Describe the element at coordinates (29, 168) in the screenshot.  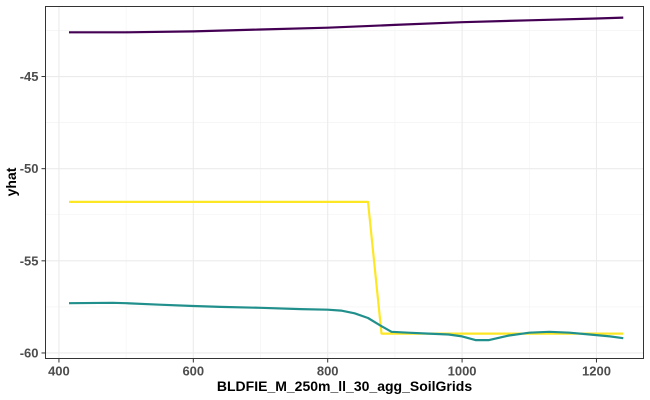
I see `y-tick-label: -50` at that location.